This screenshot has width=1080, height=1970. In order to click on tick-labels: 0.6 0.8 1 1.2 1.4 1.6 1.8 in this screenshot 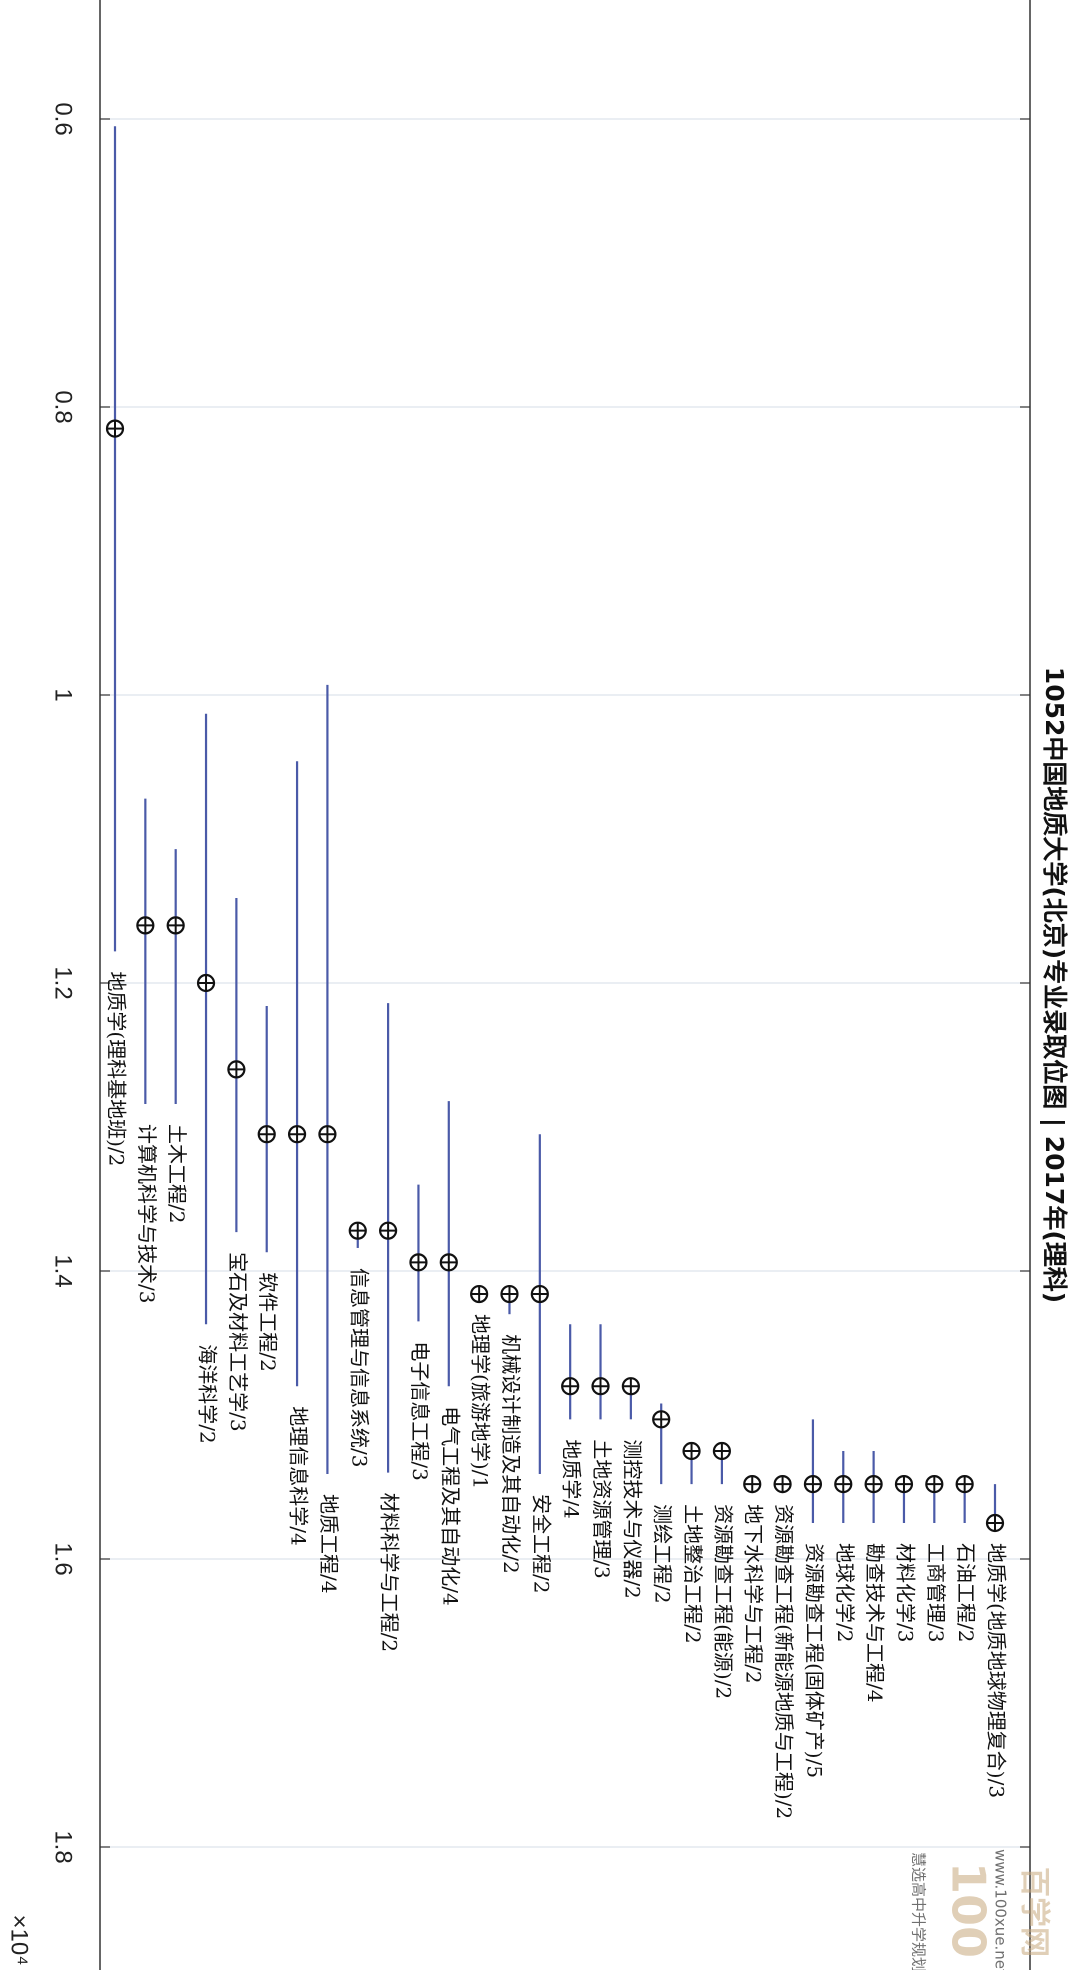, I will do `click(63, 982)`.